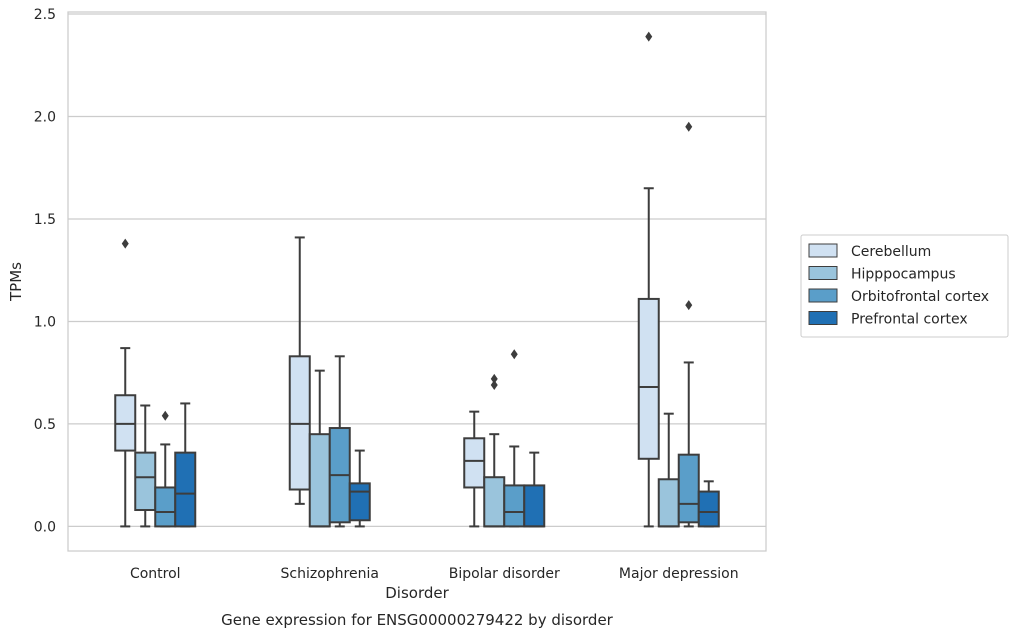  I want to click on y-tick-label: 0.5, so click(45, 425).